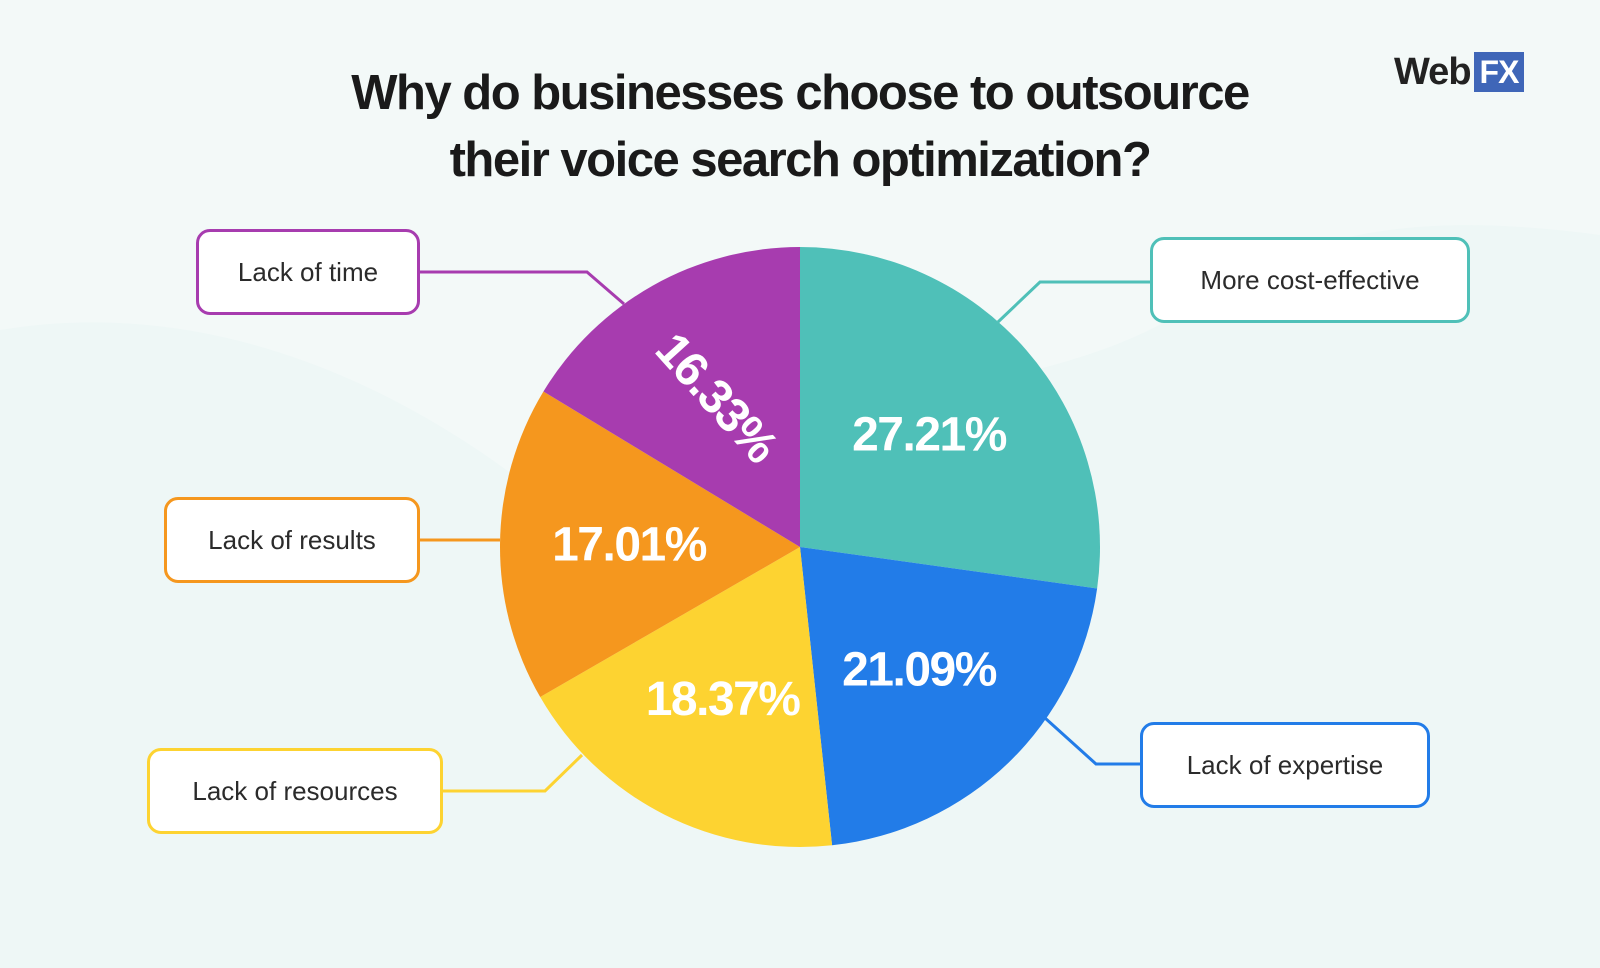  I want to click on logo-web-text: Web, so click(1433, 72).